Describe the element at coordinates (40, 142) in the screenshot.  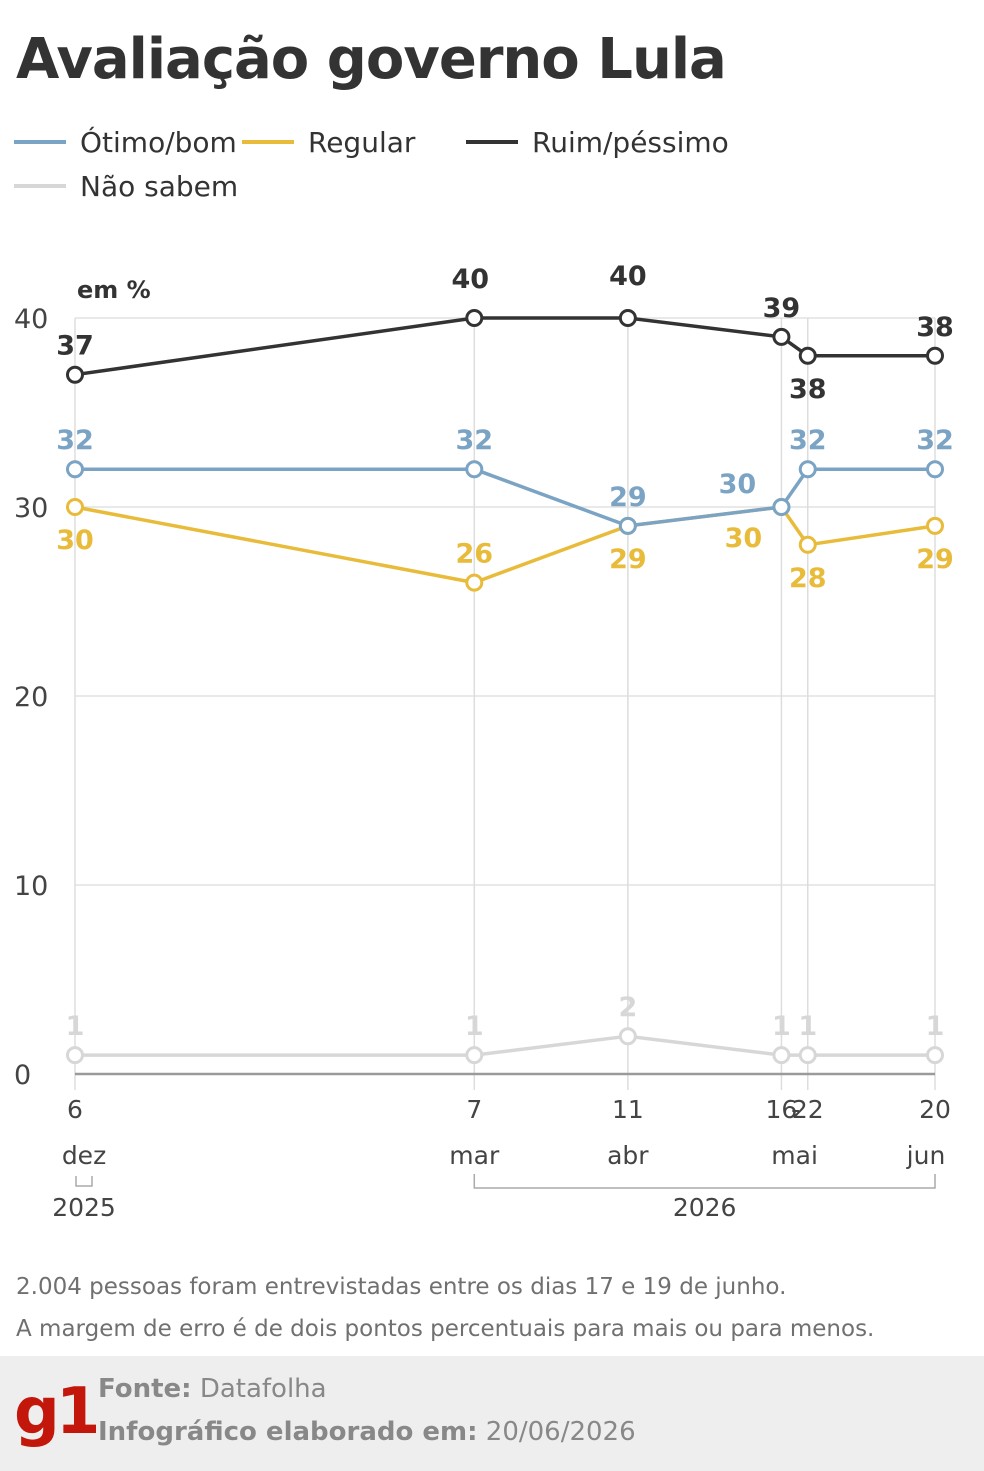
I see `legend-swatch-otimo-bom` at that location.